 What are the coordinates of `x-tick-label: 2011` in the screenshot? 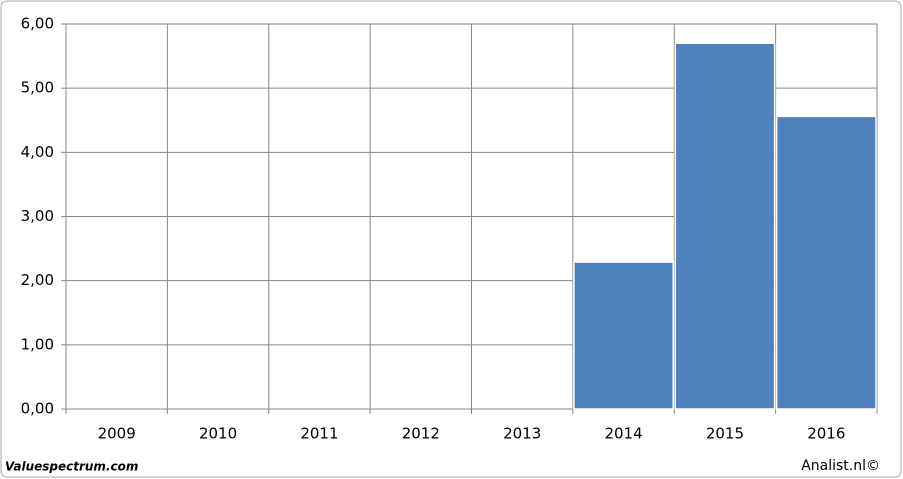 It's located at (319, 434).